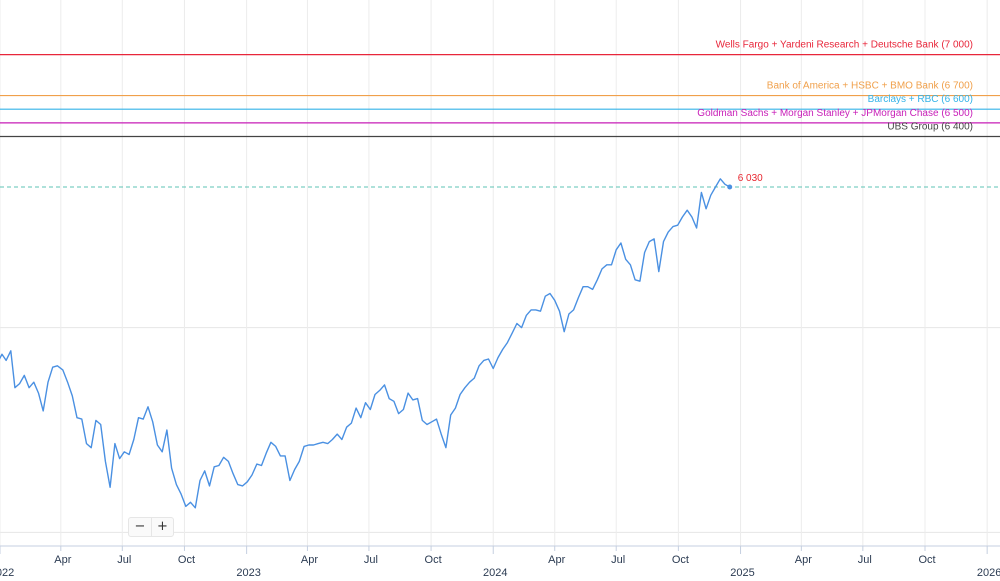 This screenshot has width=1000, height=581. I want to click on x-tick-label: 2022, so click(7, 573).